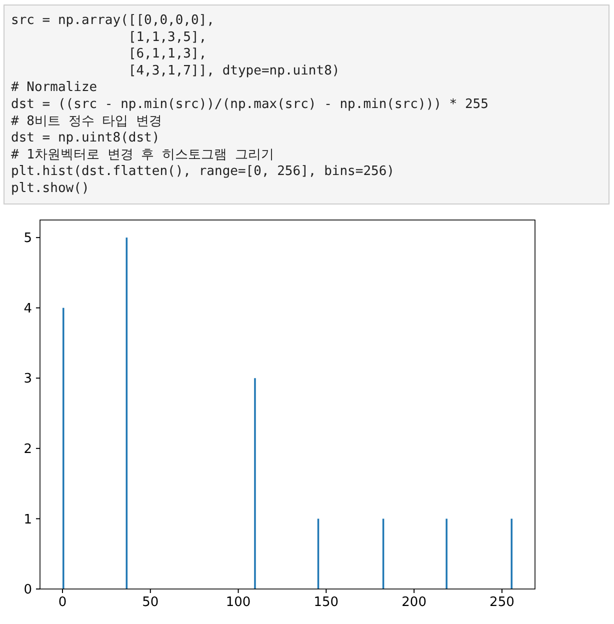  What do you see at coordinates (502, 602) in the screenshot?
I see `x-tick-label: 250` at bounding box center [502, 602].